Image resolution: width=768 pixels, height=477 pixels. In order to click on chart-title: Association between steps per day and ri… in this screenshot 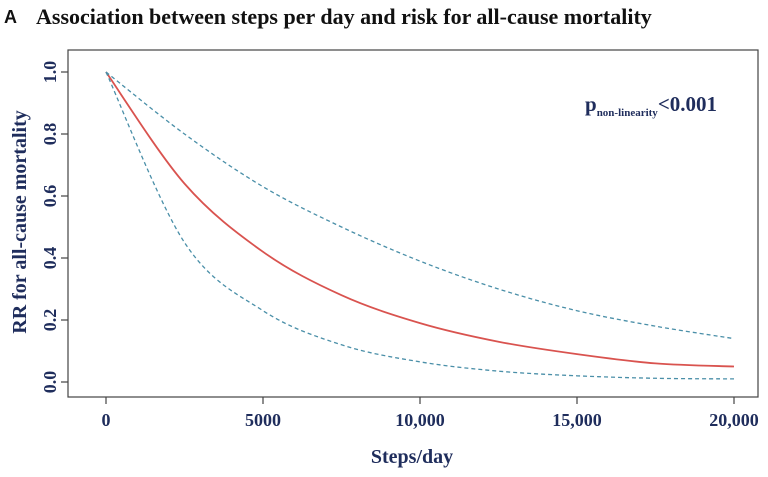, I will do `click(344, 16)`.